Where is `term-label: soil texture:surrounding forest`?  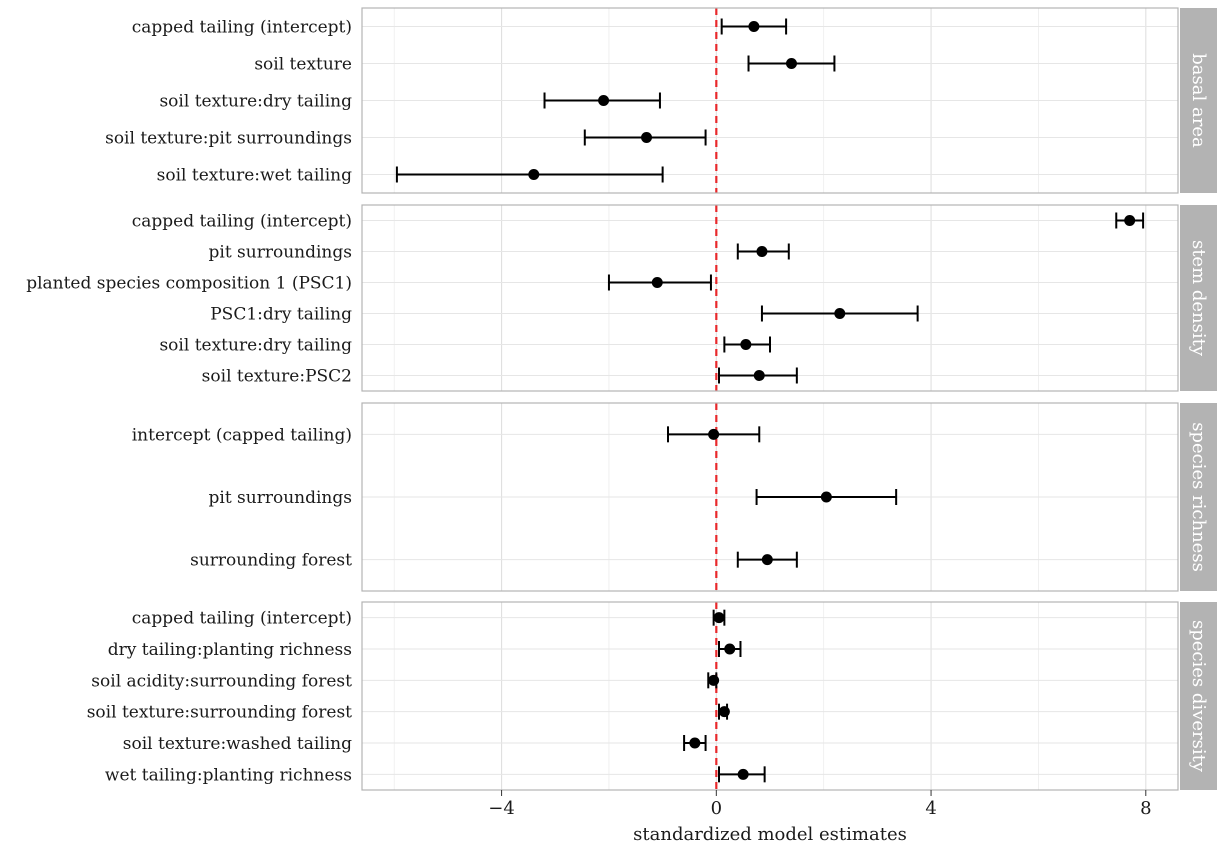 term-label: soil texture:surrounding forest is located at coordinates (219, 713).